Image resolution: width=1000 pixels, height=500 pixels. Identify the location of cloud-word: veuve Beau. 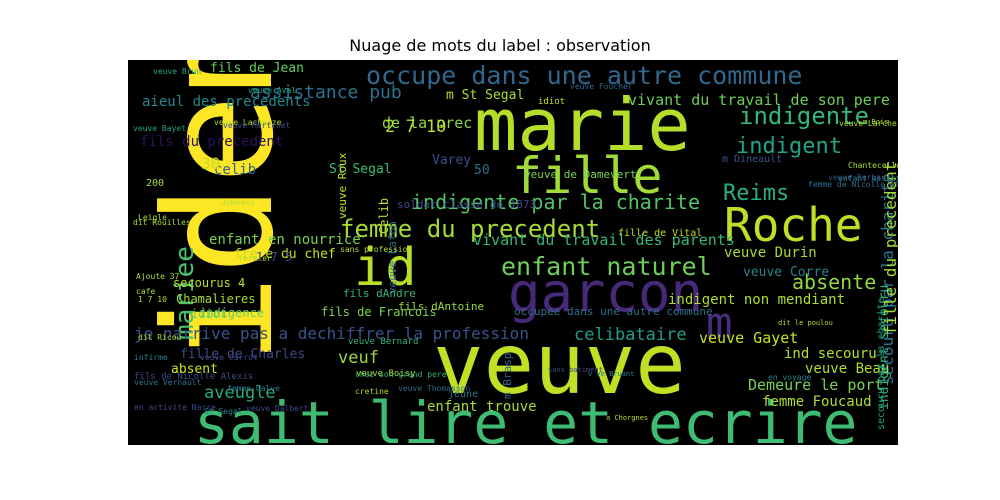
(847, 369).